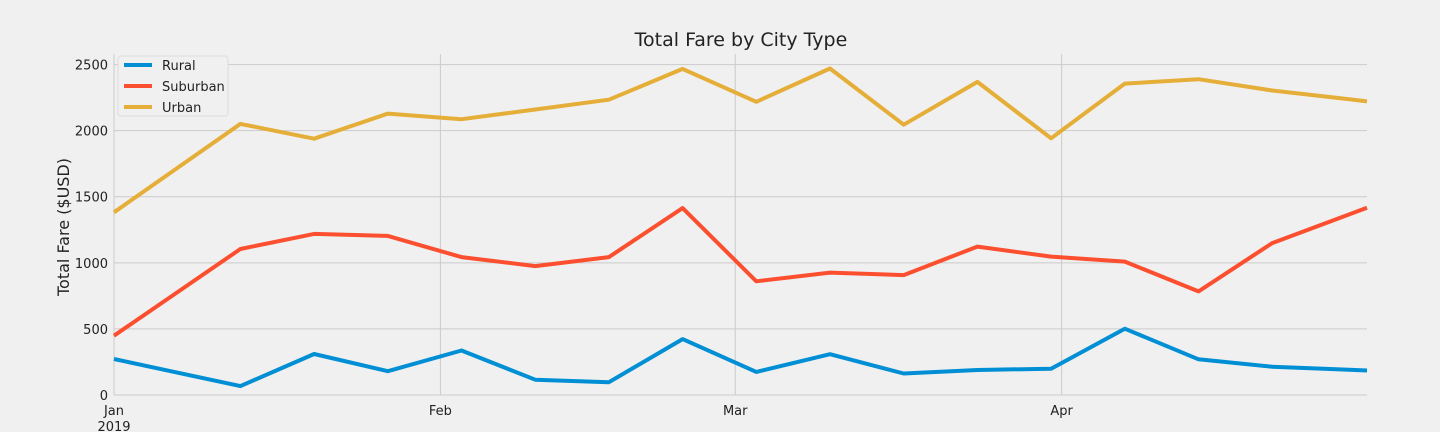  I want to click on y-axis-ticks: 0 500 1000 1500 2000 2500, so click(91, 231).